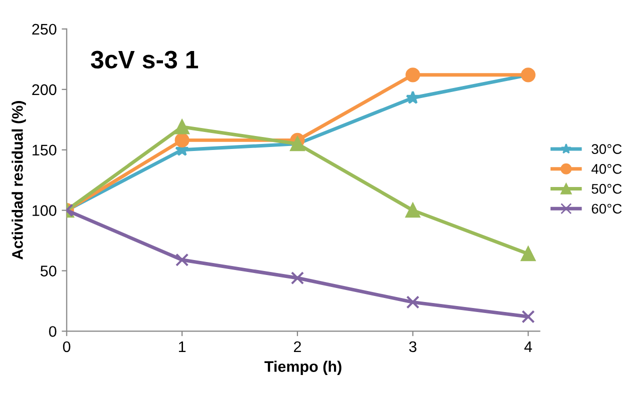 Image resolution: width=635 pixels, height=414 pixels. Describe the element at coordinates (19, 180) in the screenshot. I see `y-axis-title: Actividad residual (%)` at that location.